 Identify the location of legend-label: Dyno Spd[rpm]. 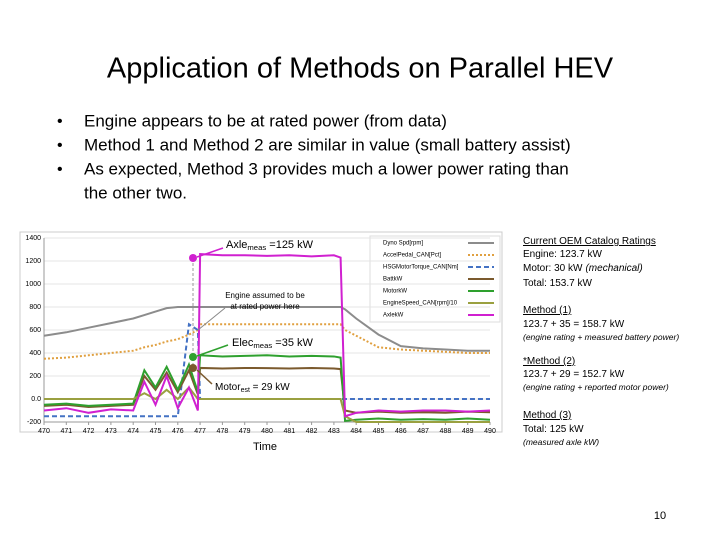
(403, 244).